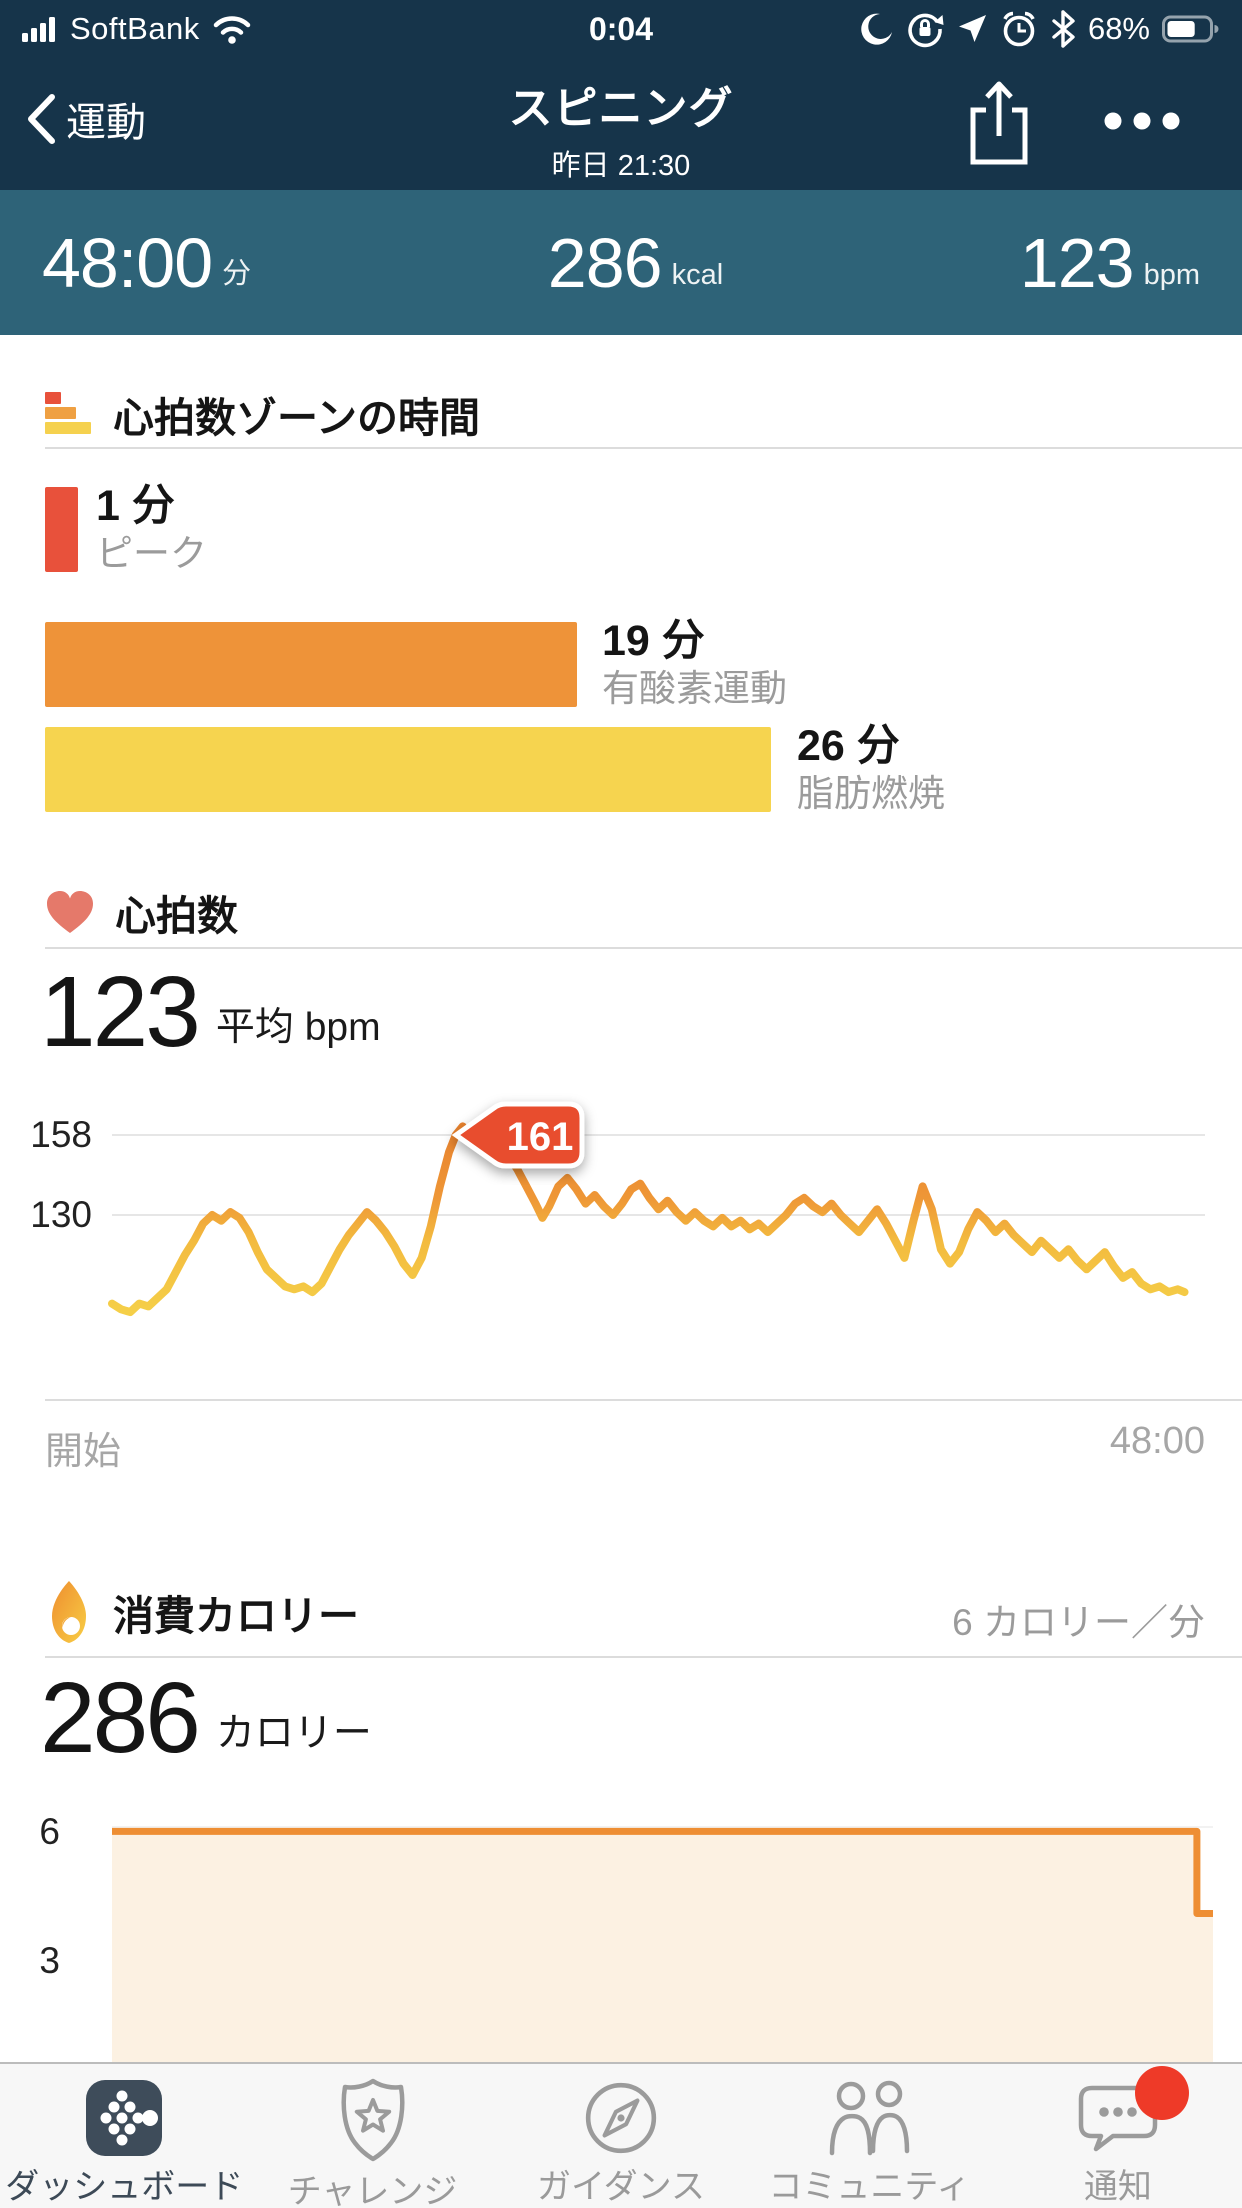 This screenshot has height=2208, width=1242. What do you see at coordinates (621, 166) in the screenshot?
I see `page-subtitle: 昨日 21:30` at bounding box center [621, 166].